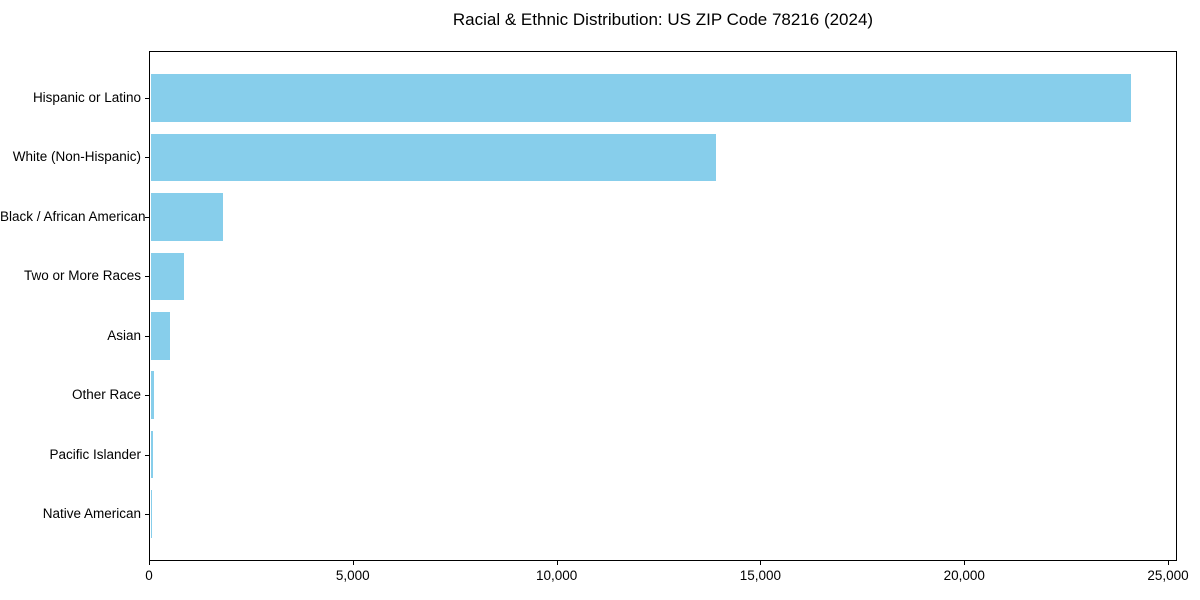  Describe the element at coordinates (964, 575) in the screenshot. I see `x-tick-label-20-000: 20,000` at that location.